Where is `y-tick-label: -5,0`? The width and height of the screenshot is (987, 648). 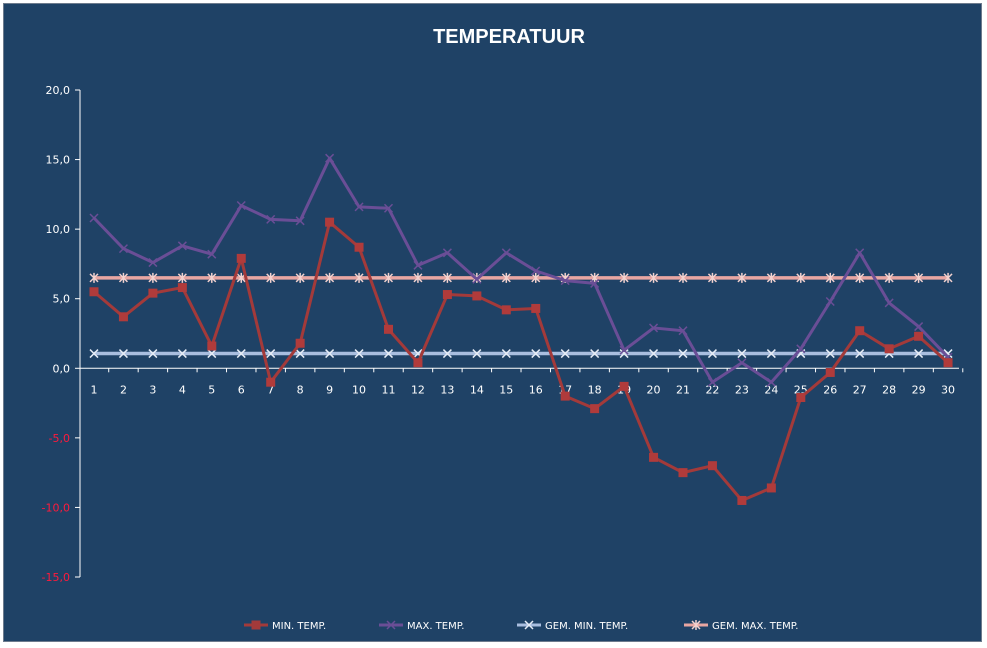
y-tick-label: -5,0 is located at coordinates (59, 438).